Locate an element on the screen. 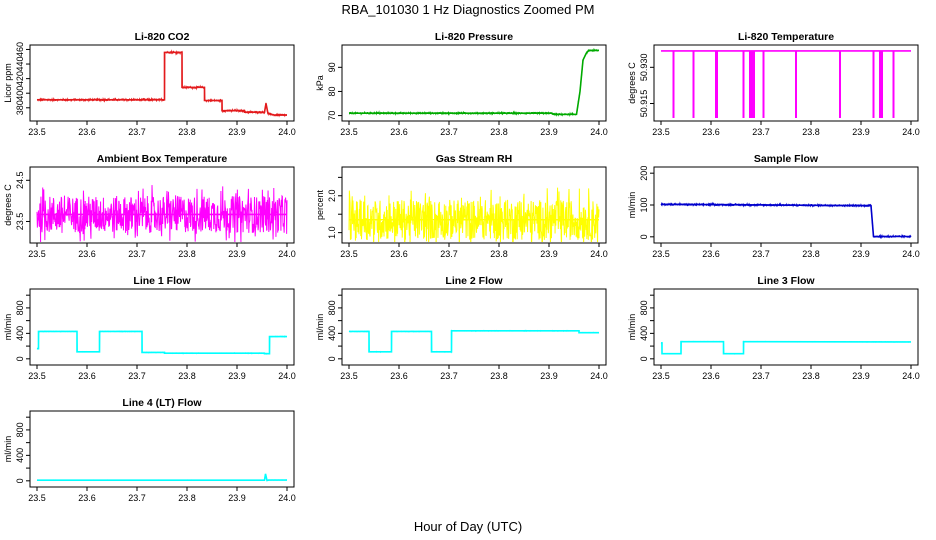 Image resolution: width=936 pixels, height=540 pixels. panel-title: Line 1 Flow is located at coordinates (162, 281).